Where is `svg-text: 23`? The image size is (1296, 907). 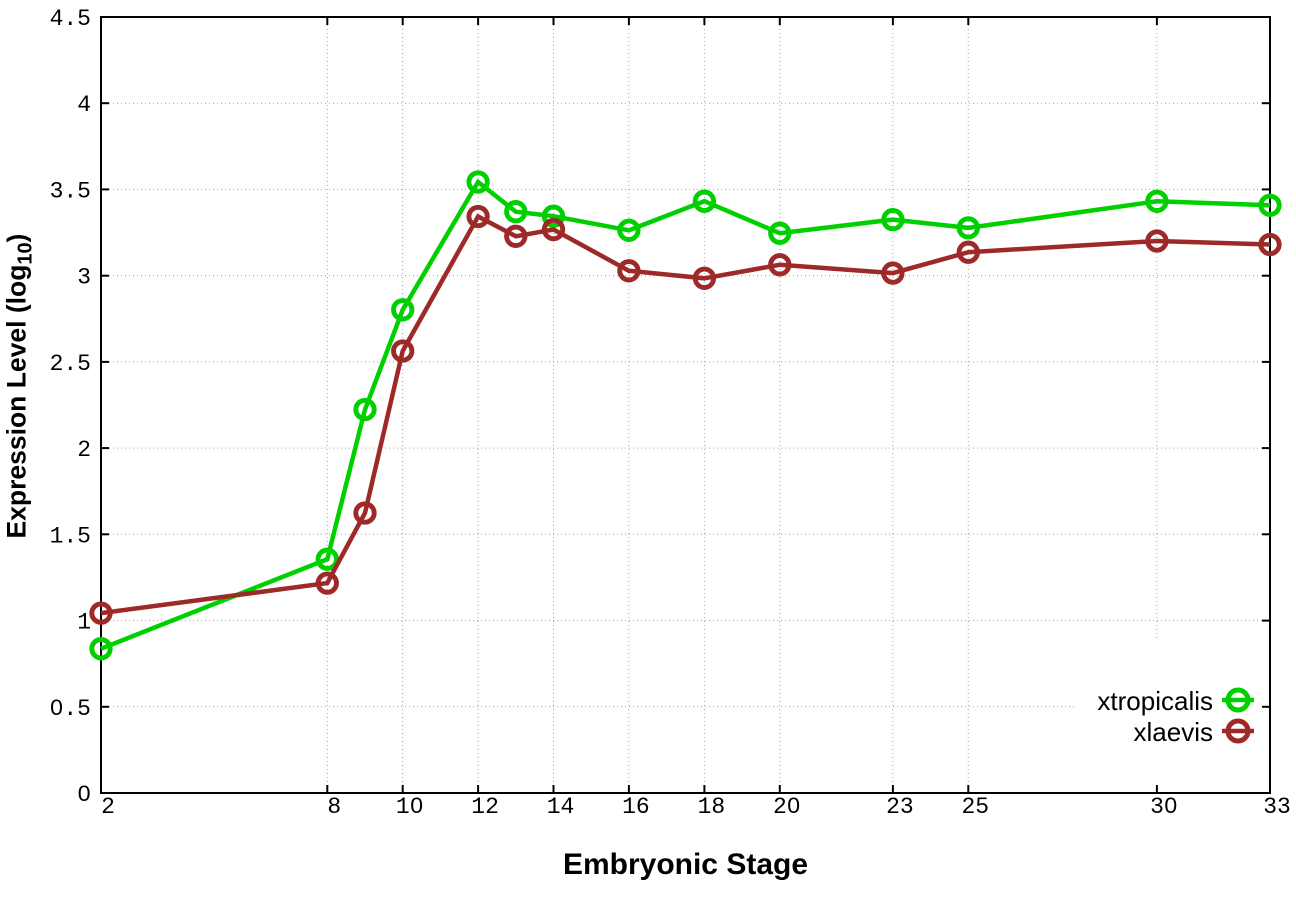 svg-text: 23 is located at coordinates (900, 807).